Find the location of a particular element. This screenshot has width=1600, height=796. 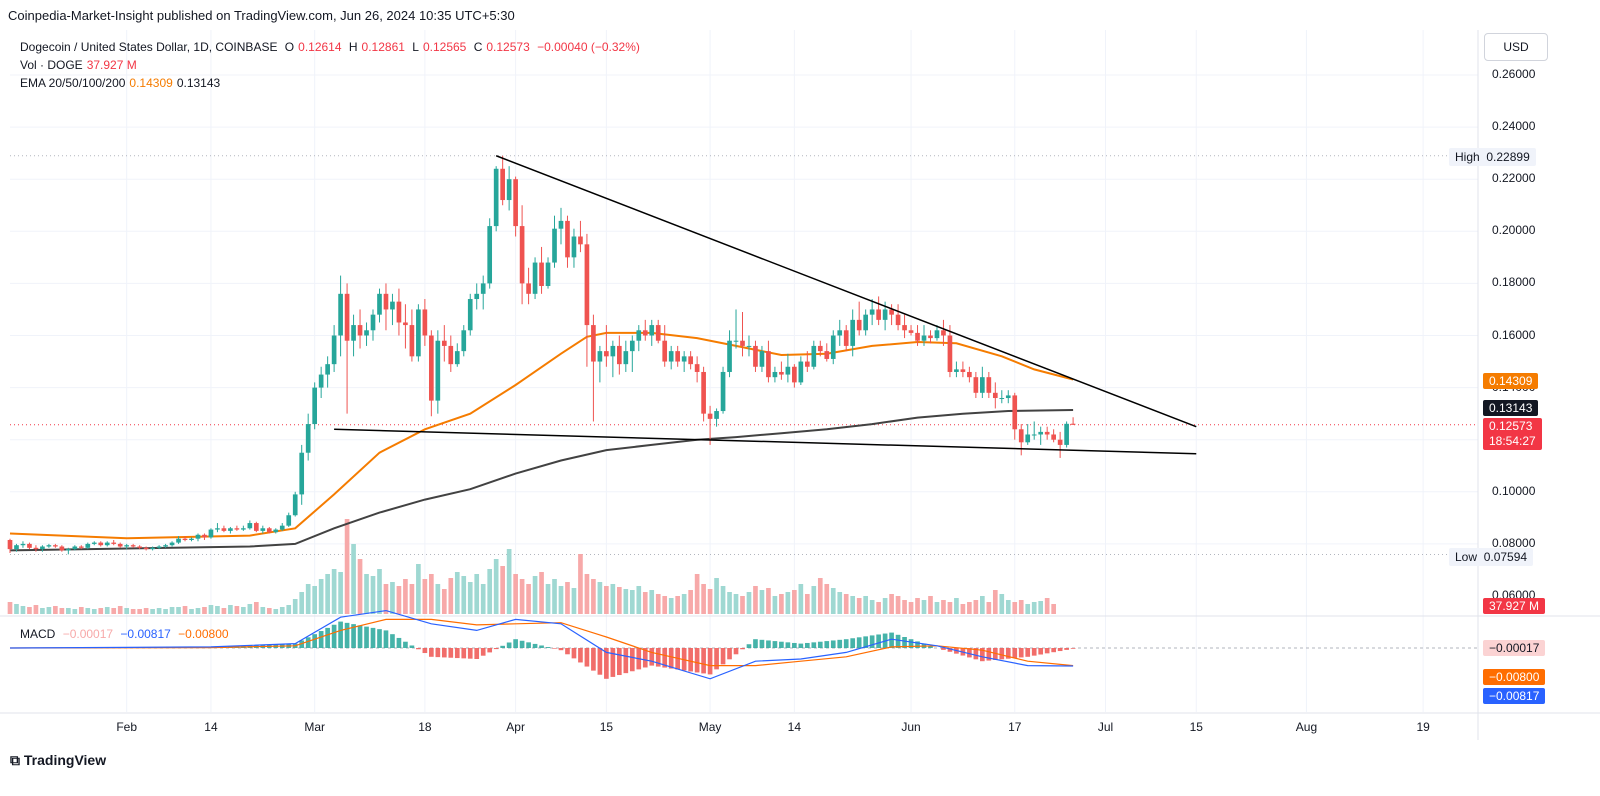

high-marker: High 0.22899 is located at coordinates (1492, 157).